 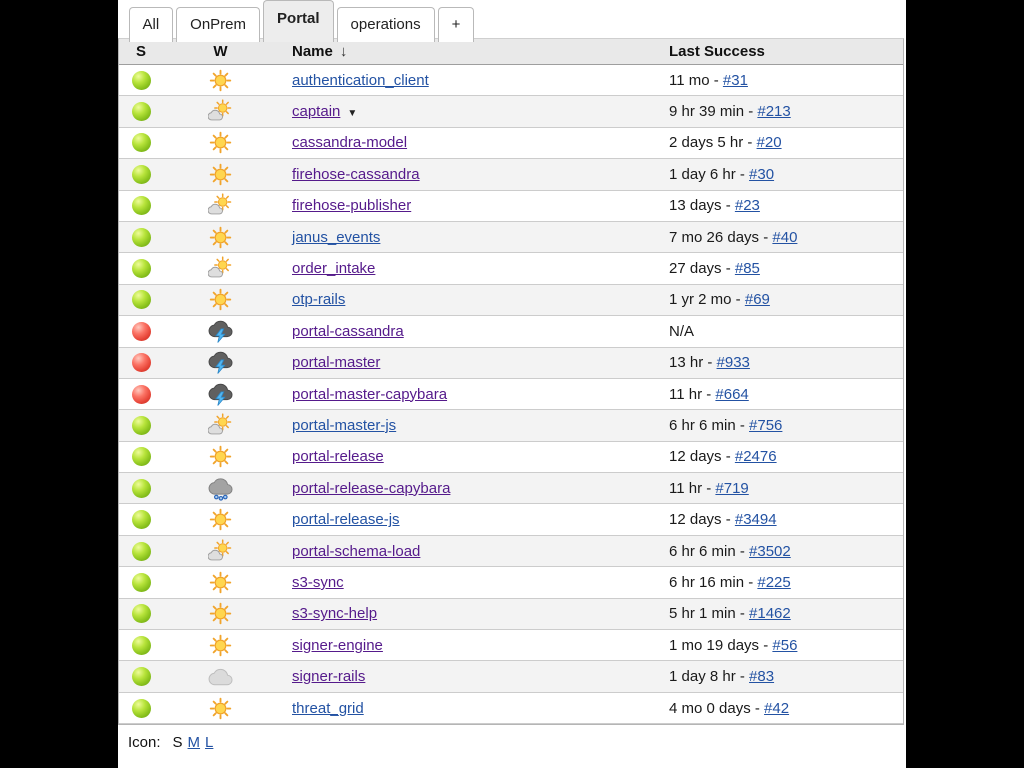 What do you see at coordinates (766, 425) in the screenshot?
I see `build-number-link: #756` at bounding box center [766, 425].